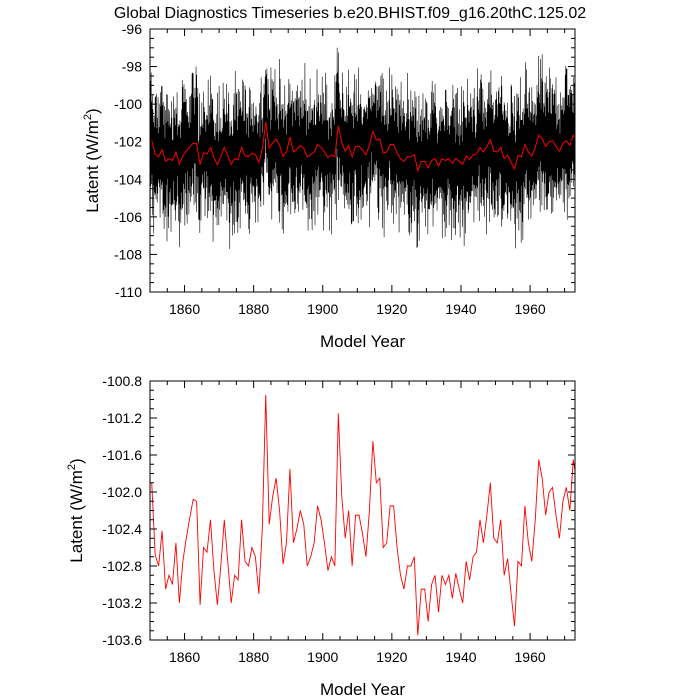  What do you see at coordinates (122, 455) in the screenshot?
I see `y-tick-label: -101.6` at bounding box center [122, 455].